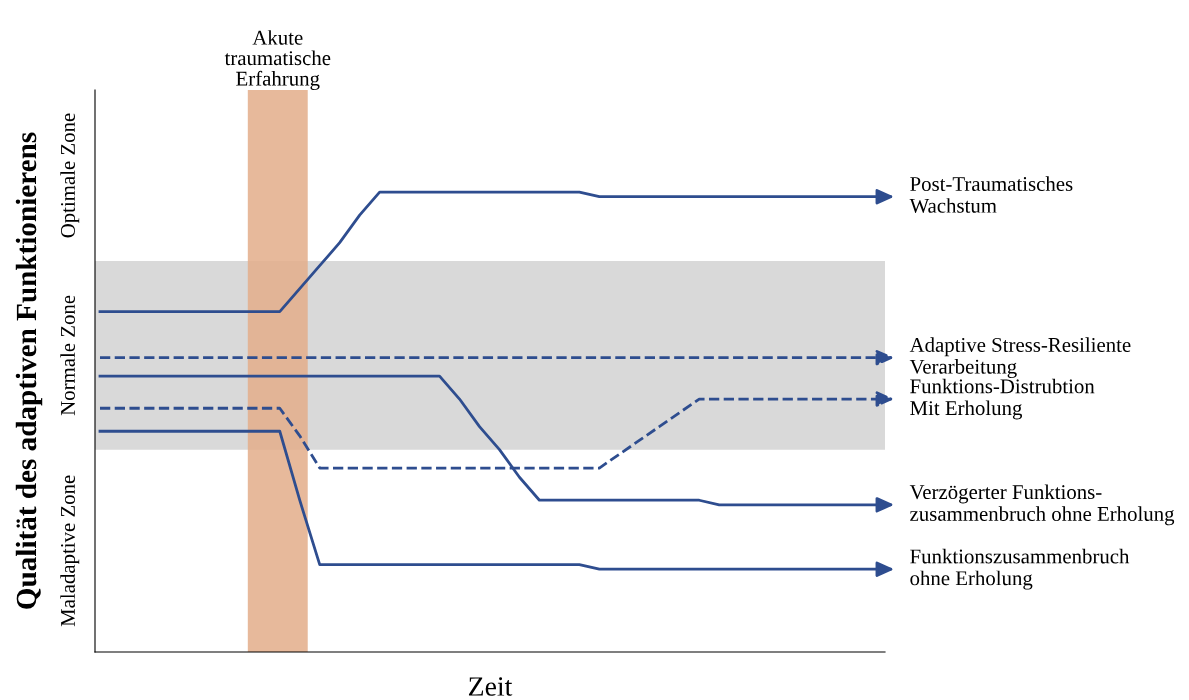 The image size is (1189, 700). What do you see at coordinates (29, 370) in the screenshot?
I see `y-axis-title: Qualität des adaptiven Funktionierens` at bounding box center [29, 370].